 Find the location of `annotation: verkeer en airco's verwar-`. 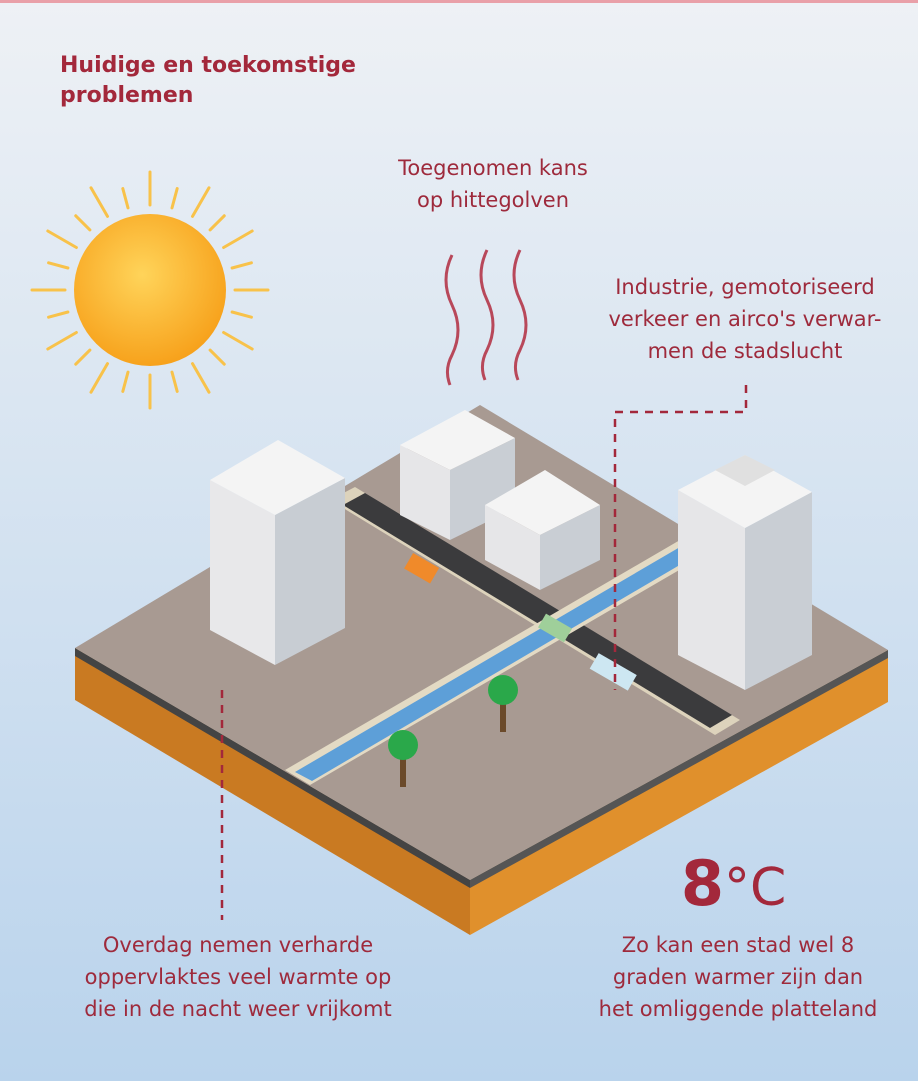

annotation: verkeer en airco's verwar- is located at coordinates (745, 319).